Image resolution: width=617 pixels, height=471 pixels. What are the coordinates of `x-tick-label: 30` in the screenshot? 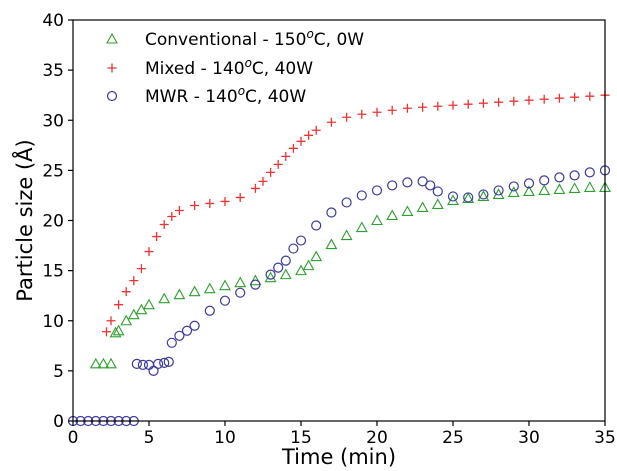 It's located at (529, 438).